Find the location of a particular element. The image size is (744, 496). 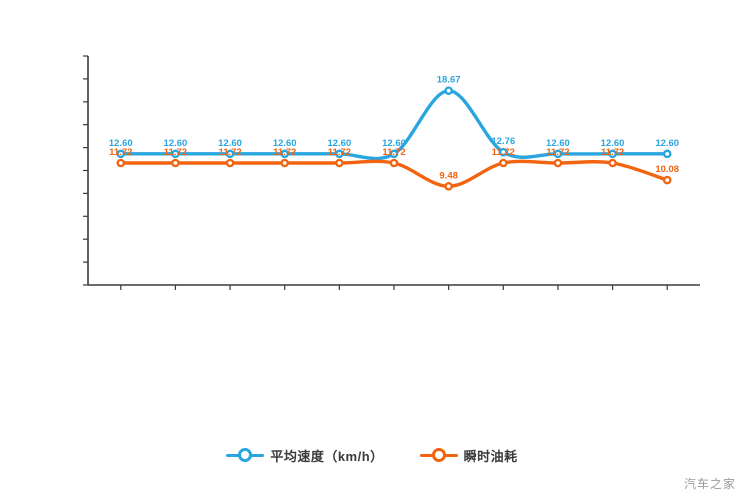

series-line-speed is located at coordinates (394, 124).